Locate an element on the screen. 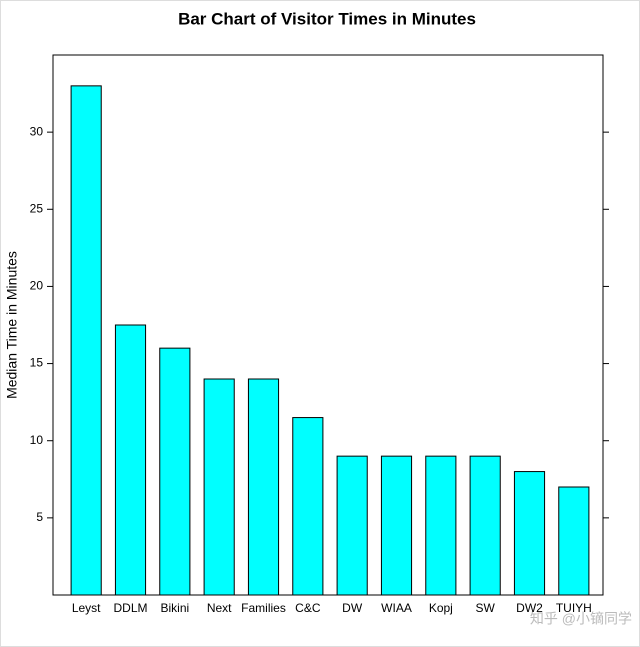 This screenshot has height=647, width=640. x-tick-label: DW is located at coordinates (352, 608).